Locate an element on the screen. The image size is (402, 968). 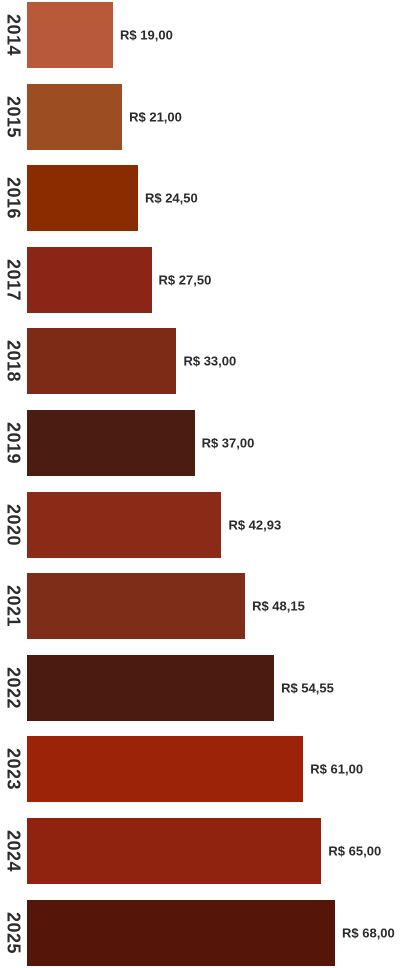
year-label-text: 2016 is located at coordinates (13, 198).